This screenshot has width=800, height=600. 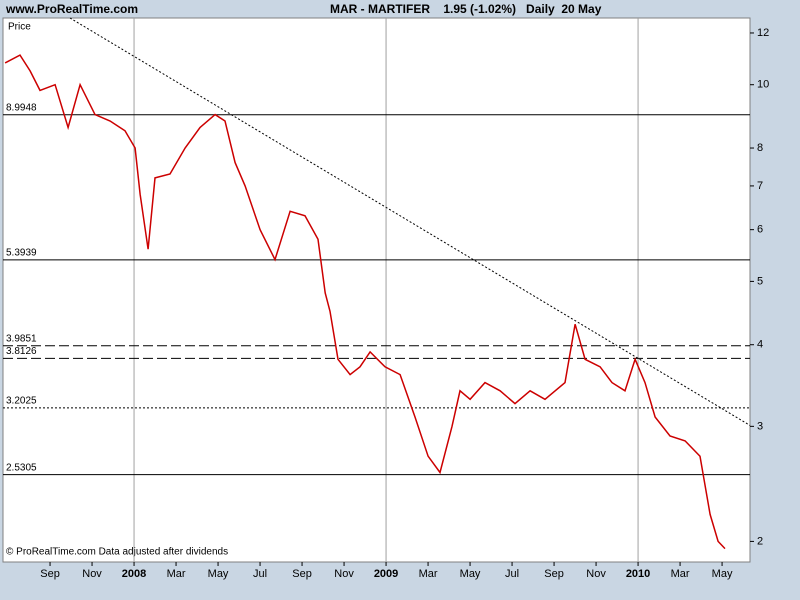 I want to click on y-tick-label: 5, so click(x=760, y=281).